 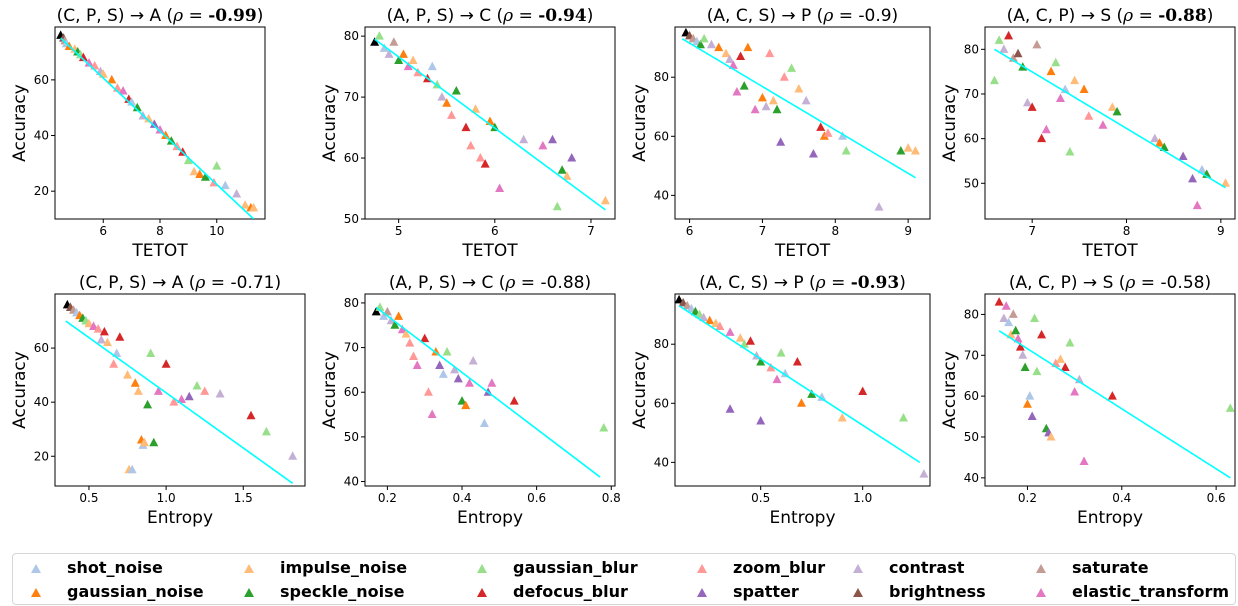 What do you see at coordinates (351, 482) in the screenshot?
I see `y-tick-label: 40` at bounding box center [351, 482].